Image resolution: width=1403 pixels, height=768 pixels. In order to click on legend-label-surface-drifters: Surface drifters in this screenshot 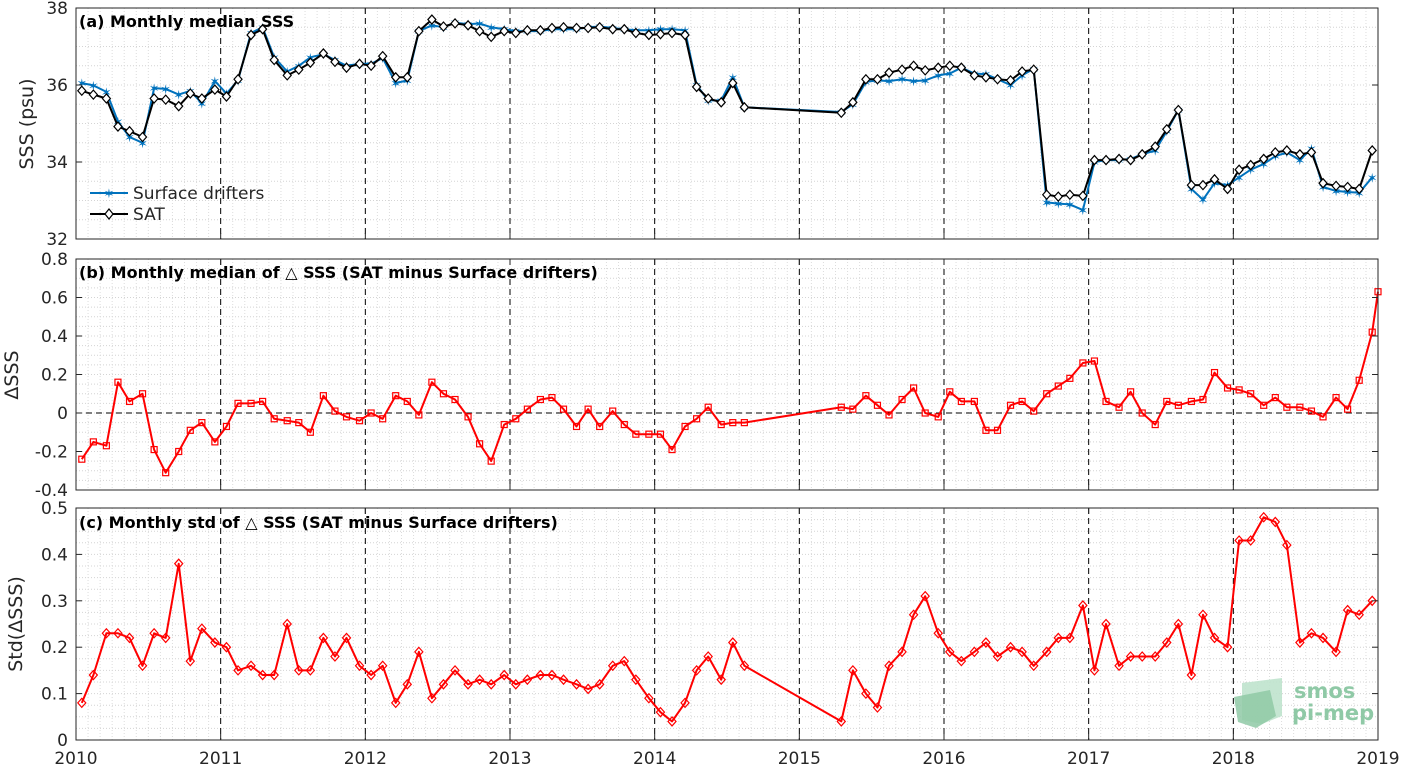, I will do `click(198, 194)`.